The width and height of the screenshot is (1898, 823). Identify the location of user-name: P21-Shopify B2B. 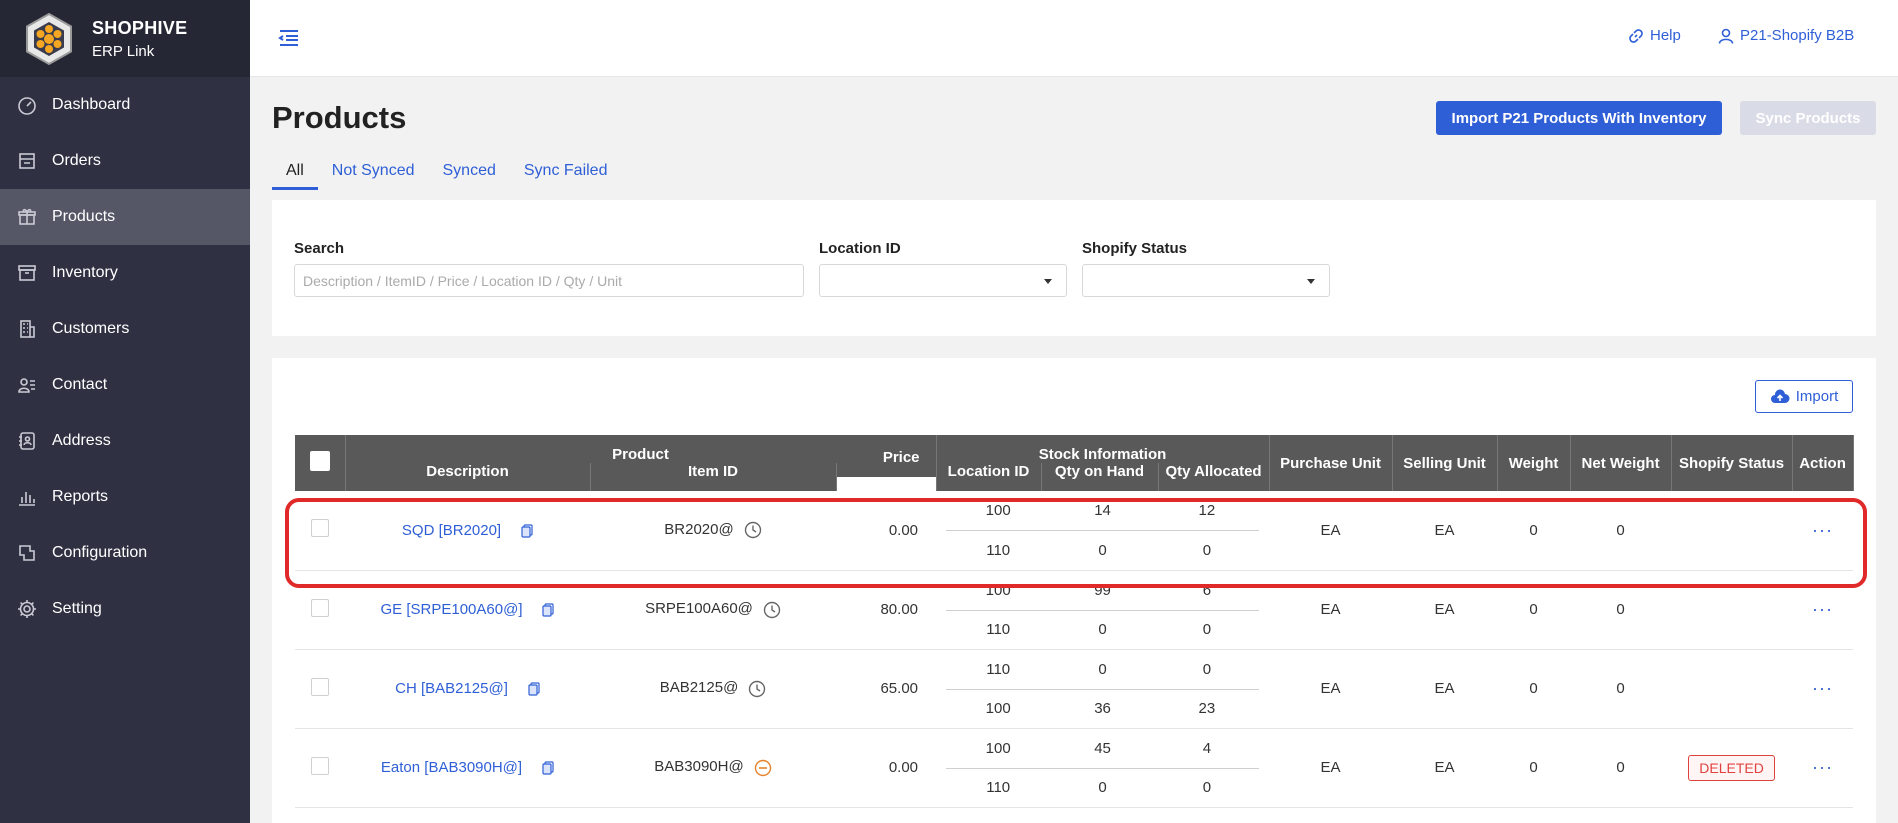
(1797, 35).